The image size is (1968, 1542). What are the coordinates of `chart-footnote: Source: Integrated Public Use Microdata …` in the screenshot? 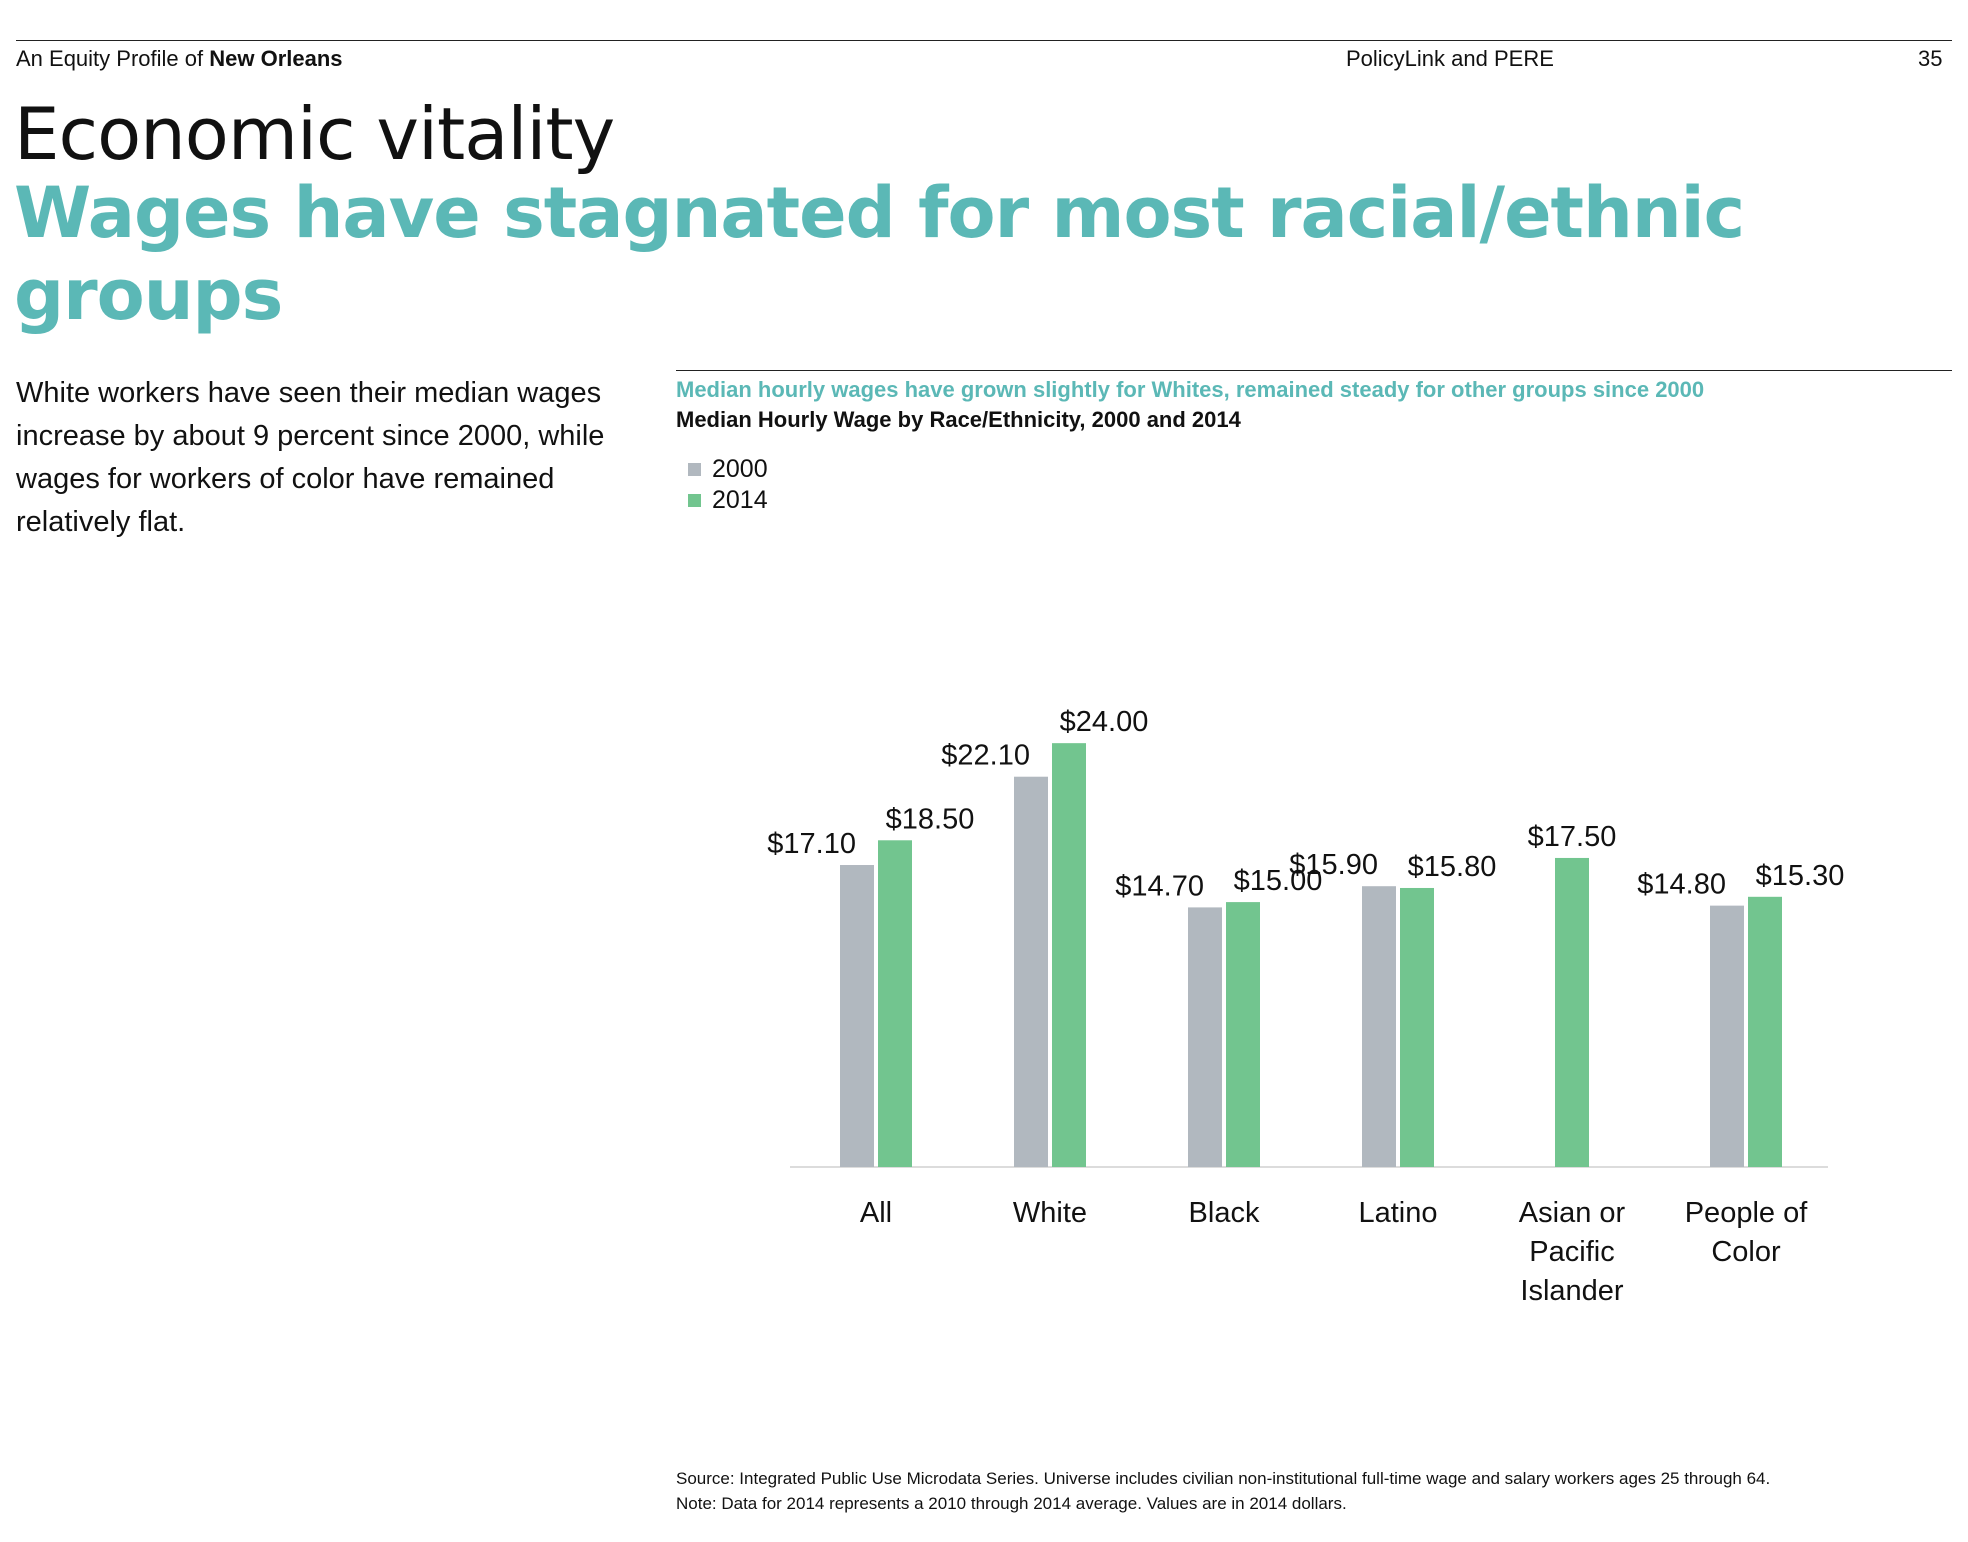 It's located at (1223, 1491).